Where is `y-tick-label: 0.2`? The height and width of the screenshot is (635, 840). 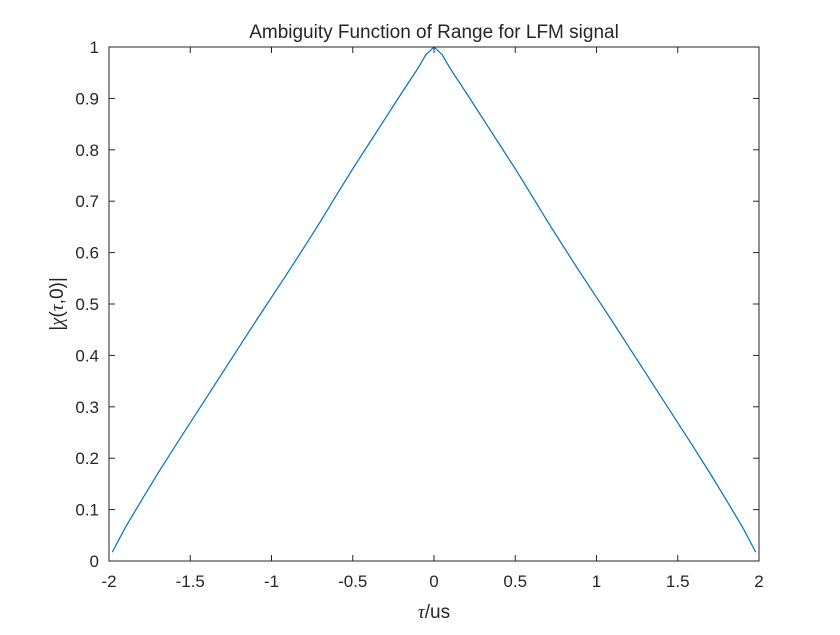 y-tick-label: 0.2 is located at coordinates (87, 458).